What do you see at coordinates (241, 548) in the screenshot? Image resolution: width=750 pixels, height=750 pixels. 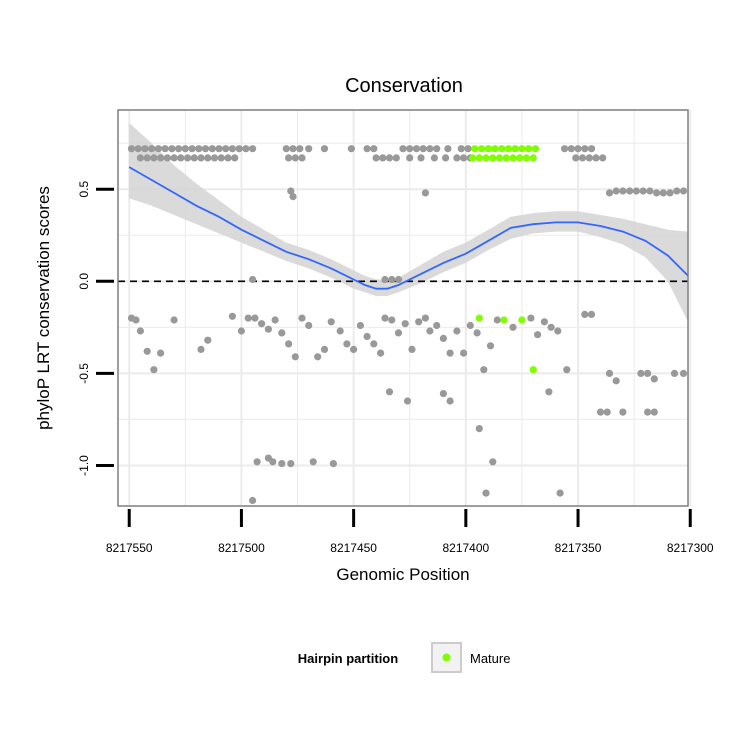 I see `x-tick-label: 8217500` at bounding box center [241, 548].